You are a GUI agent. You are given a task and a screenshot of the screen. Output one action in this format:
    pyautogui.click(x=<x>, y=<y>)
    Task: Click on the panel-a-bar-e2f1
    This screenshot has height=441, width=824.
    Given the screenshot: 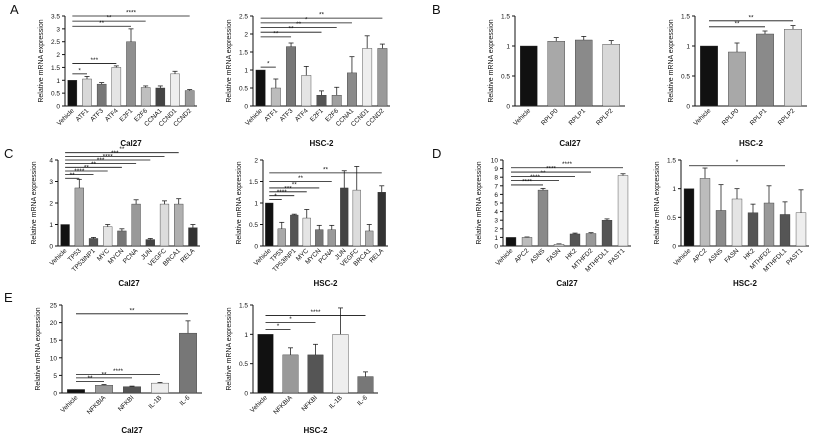 What is the action you would take?
    pyautogui.click(x=131, y=74)
    